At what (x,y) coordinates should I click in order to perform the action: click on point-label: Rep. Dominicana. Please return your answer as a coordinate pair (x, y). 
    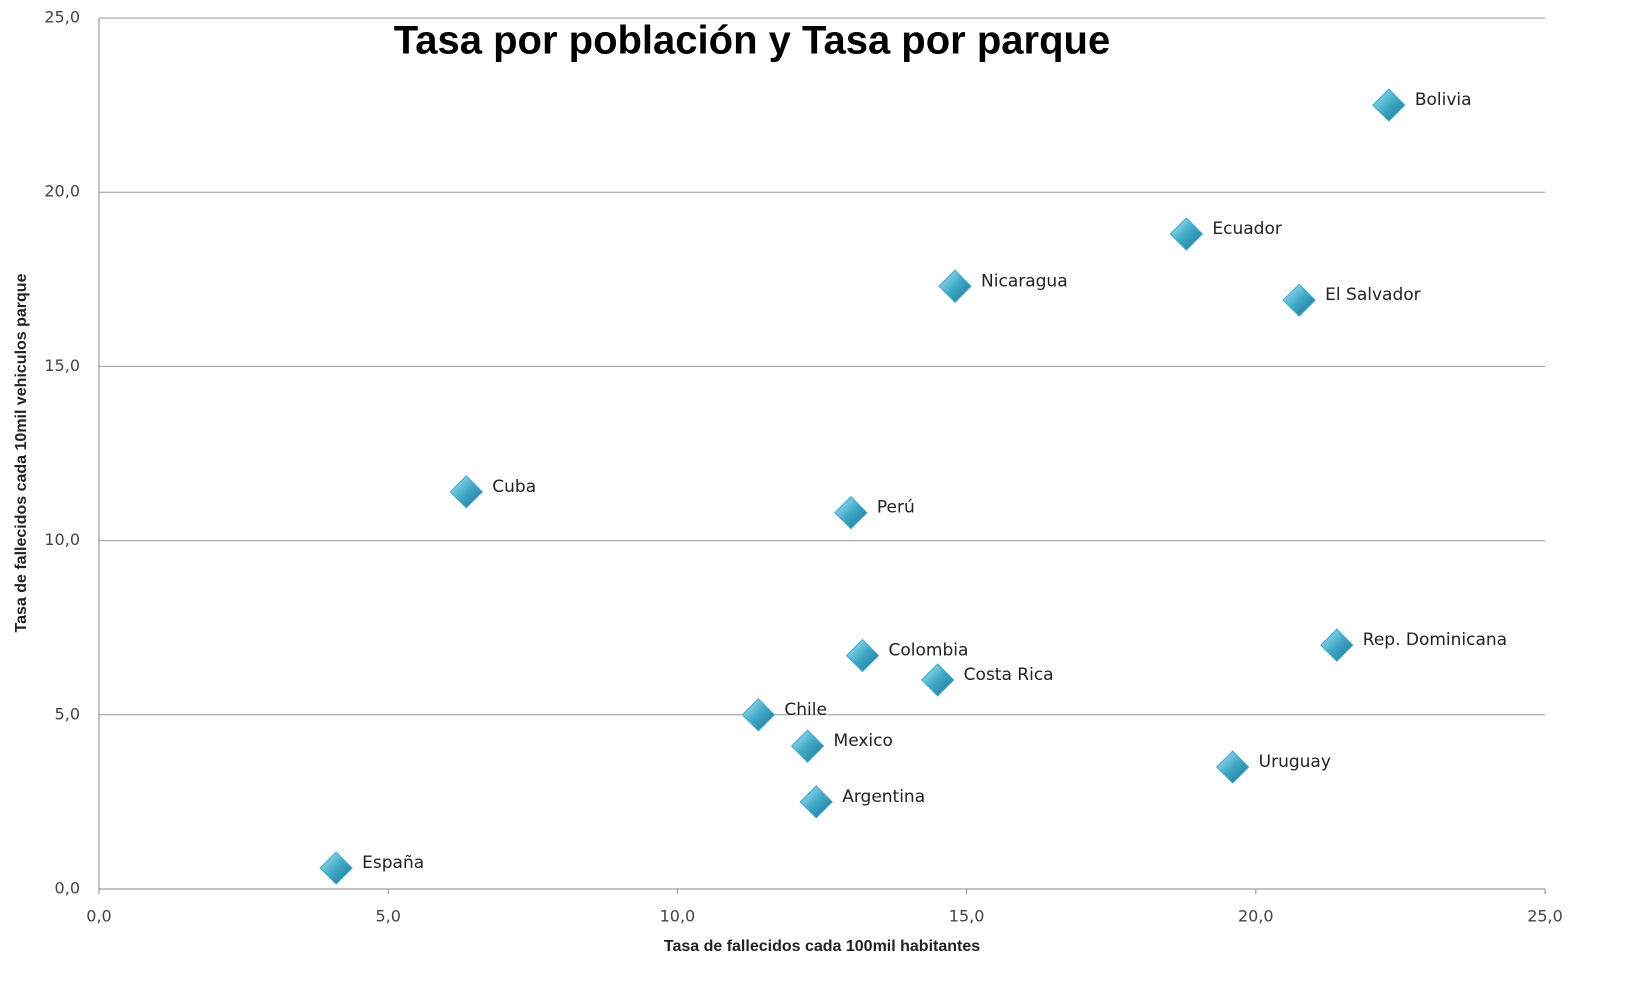
    Looking at the image, I should click on (1435, 640).